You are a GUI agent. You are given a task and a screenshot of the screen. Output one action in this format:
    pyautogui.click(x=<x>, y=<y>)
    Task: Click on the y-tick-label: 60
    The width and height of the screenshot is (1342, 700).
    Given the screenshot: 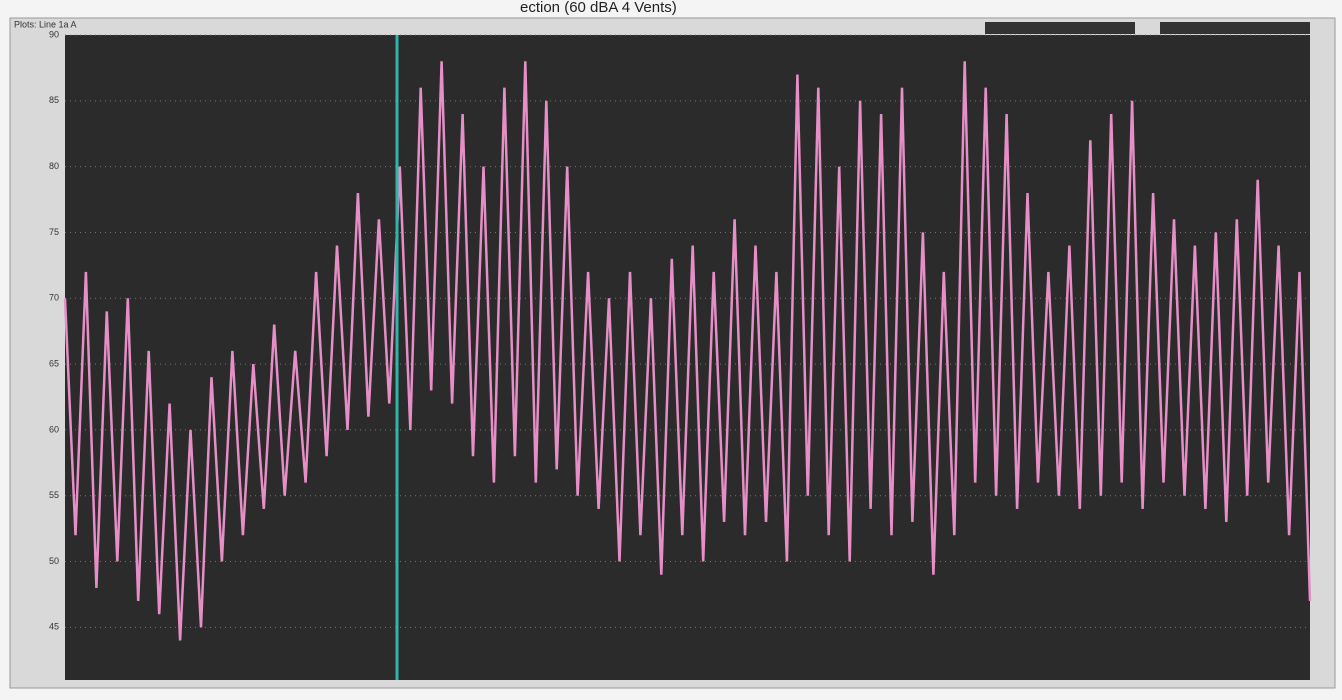 What is the action you would take?
    pyautogui.click(x=54, y=429)
    